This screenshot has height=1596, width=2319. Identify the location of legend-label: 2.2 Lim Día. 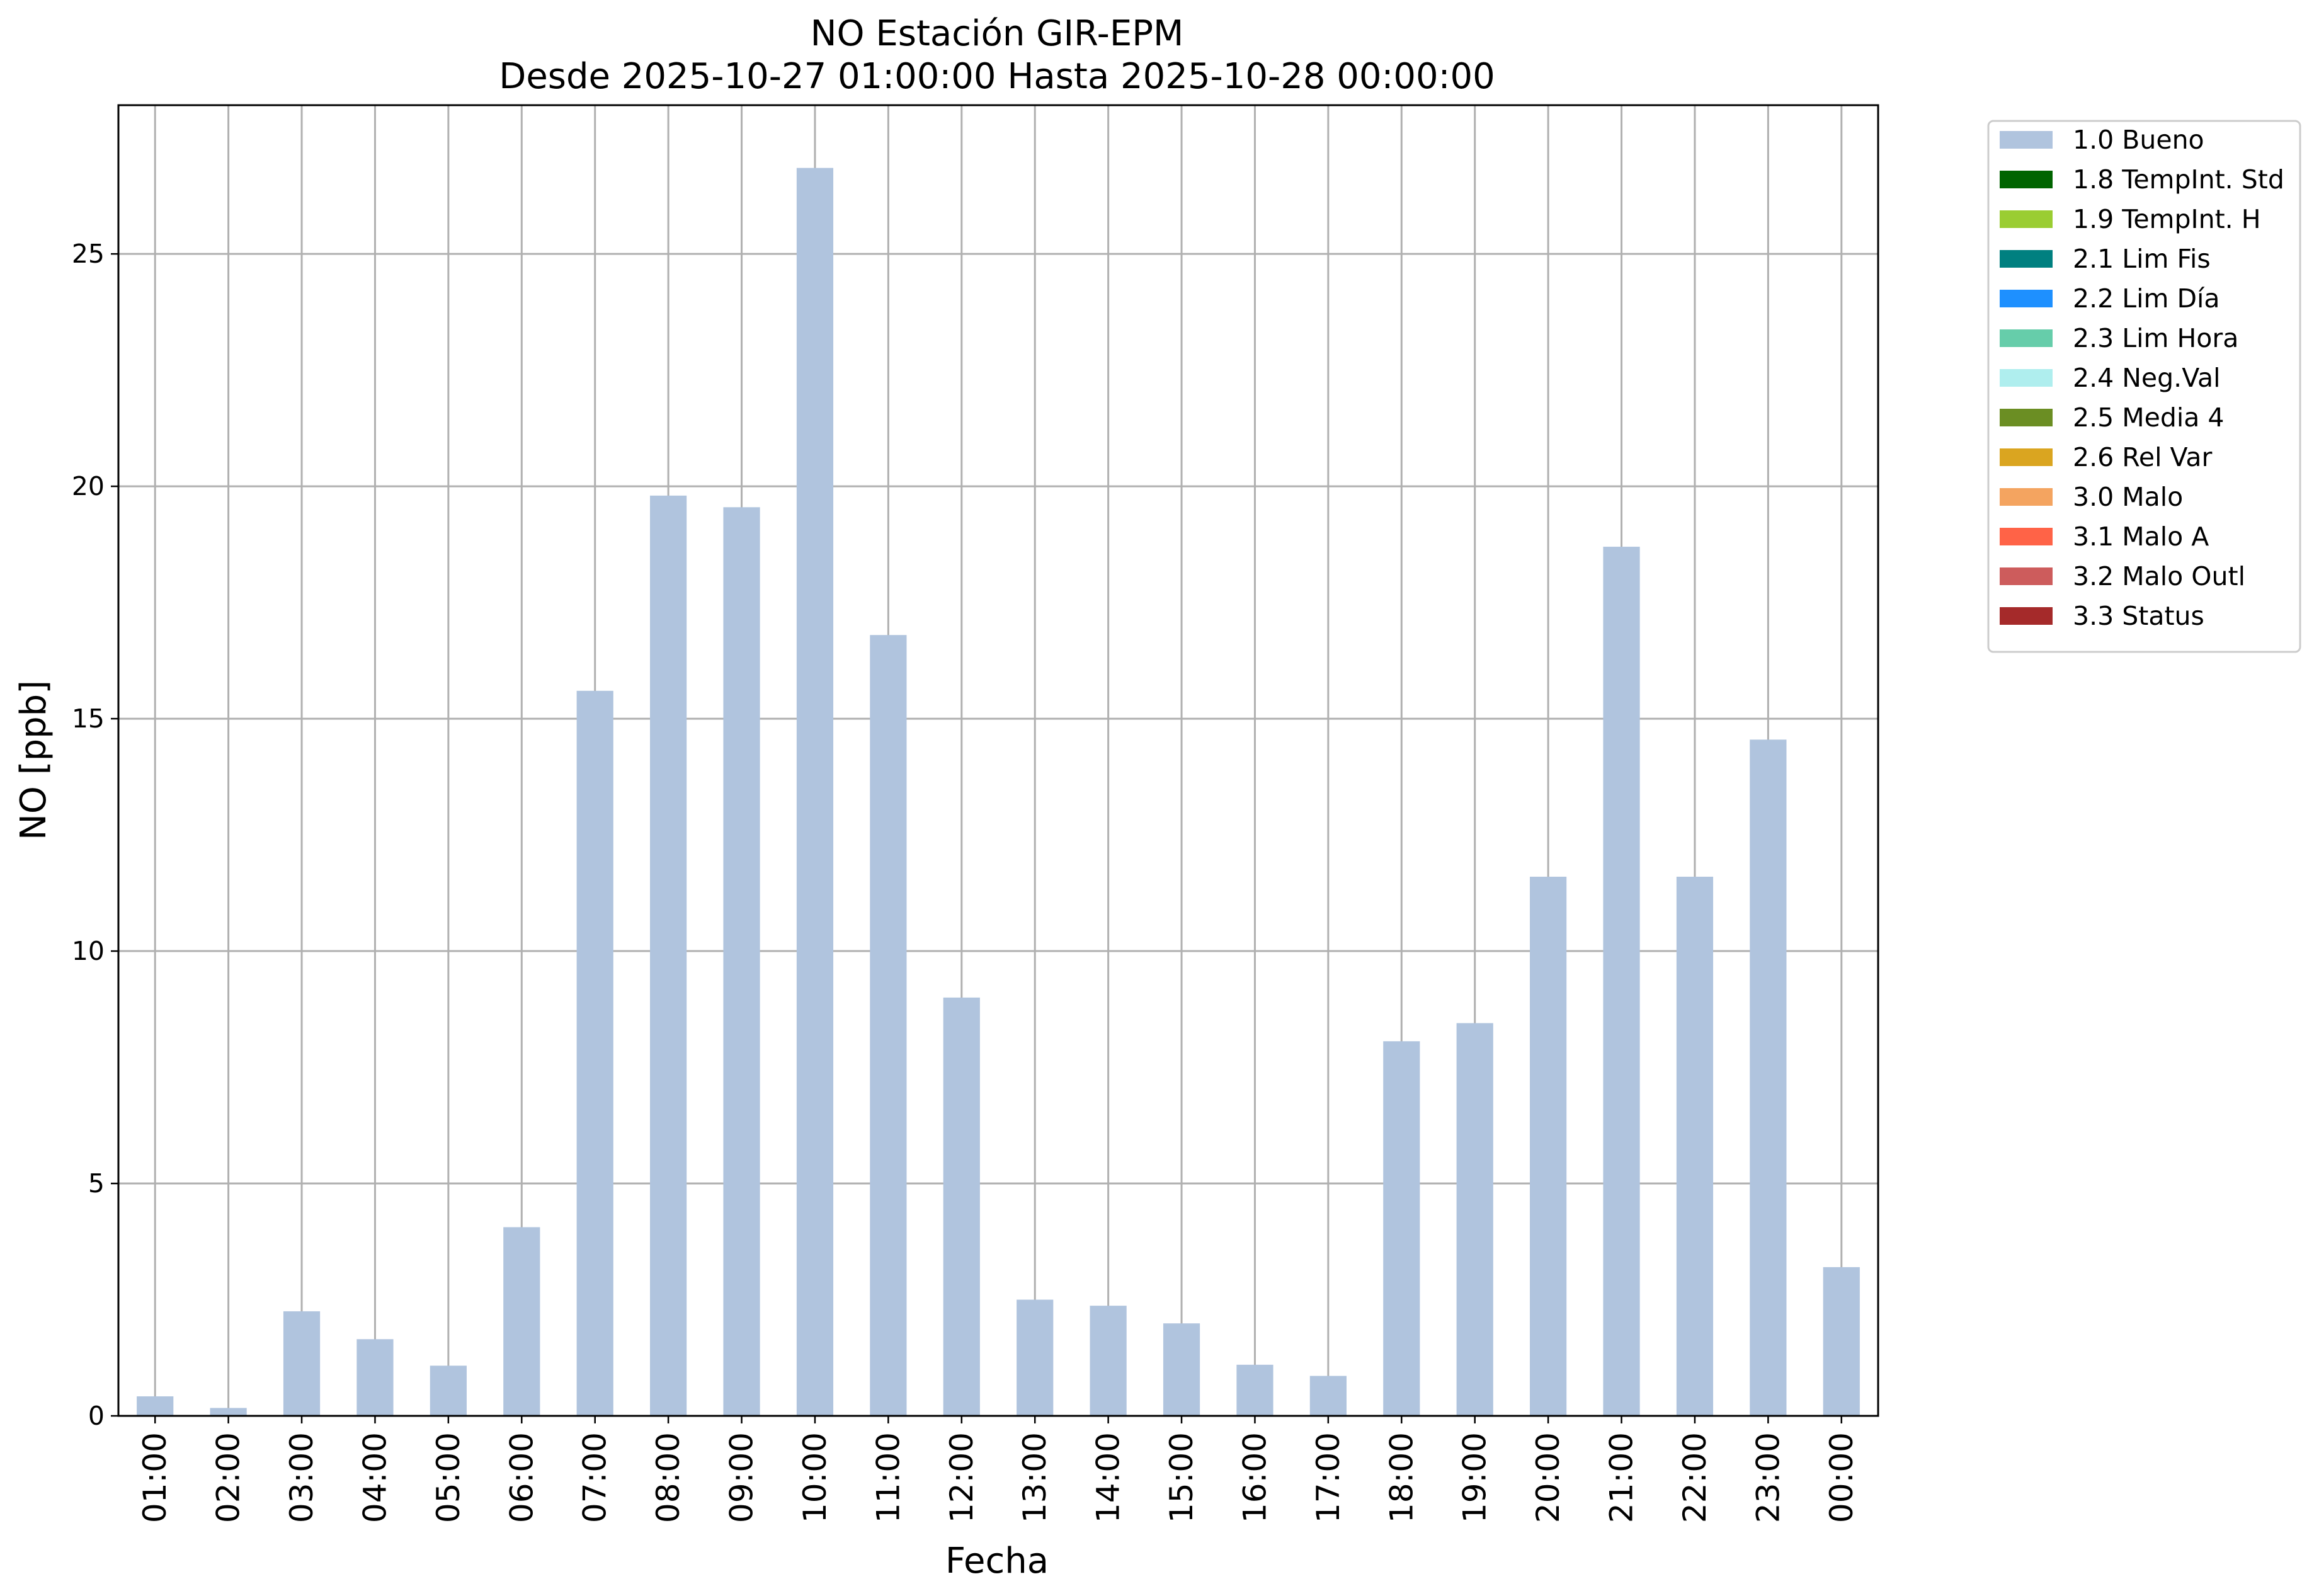
(2146, 298).